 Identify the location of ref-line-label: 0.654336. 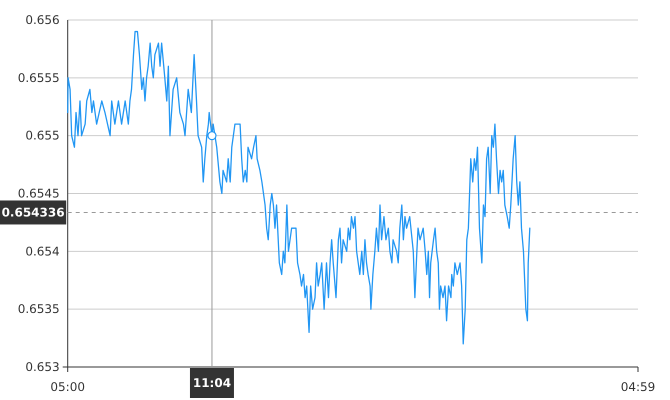
(33, 212).